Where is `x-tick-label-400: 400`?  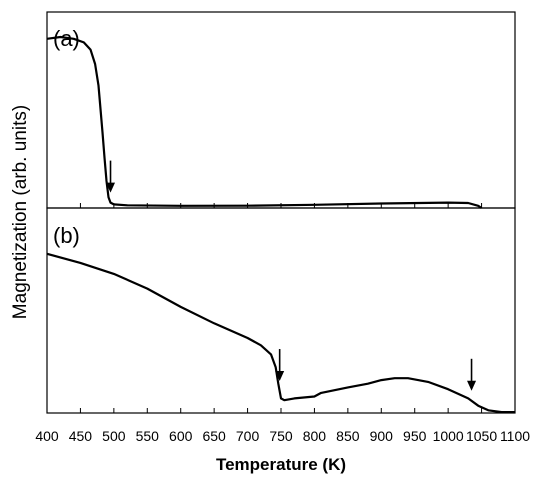
x-tick-label-400: 400 is located at coordinates (47, 436).